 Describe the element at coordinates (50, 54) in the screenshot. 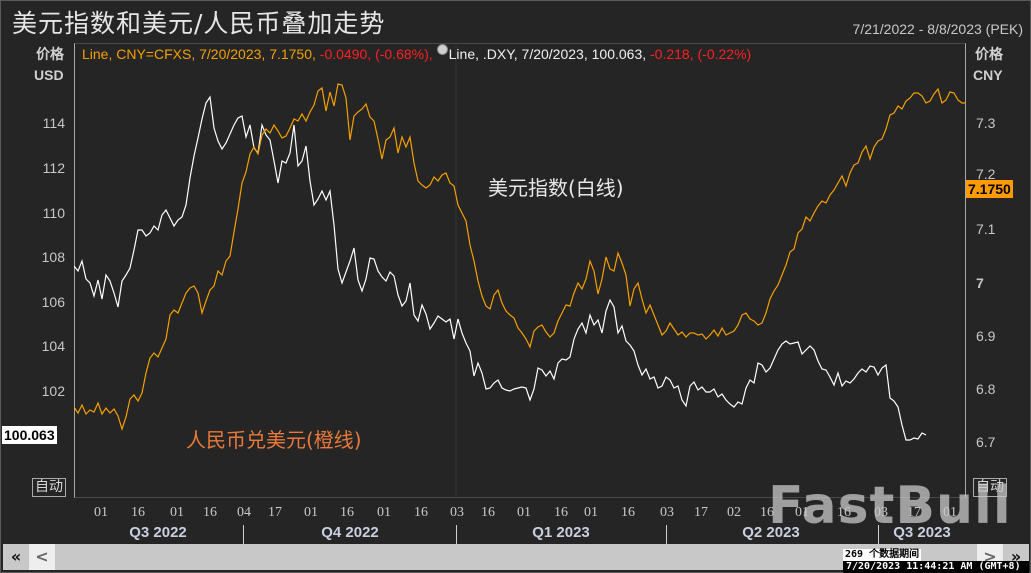

I see `left-axis-caption-price: 价格` at that location.